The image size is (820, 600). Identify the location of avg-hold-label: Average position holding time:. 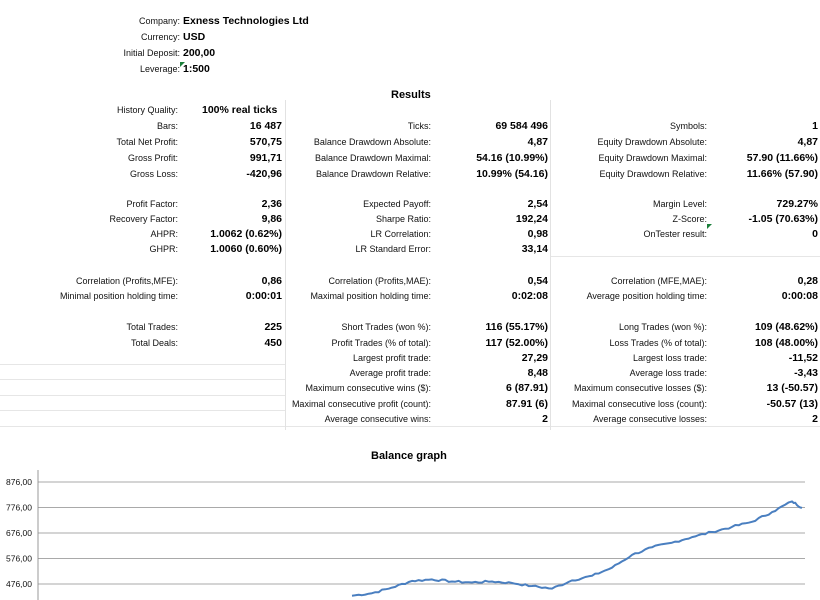
(646, 296).